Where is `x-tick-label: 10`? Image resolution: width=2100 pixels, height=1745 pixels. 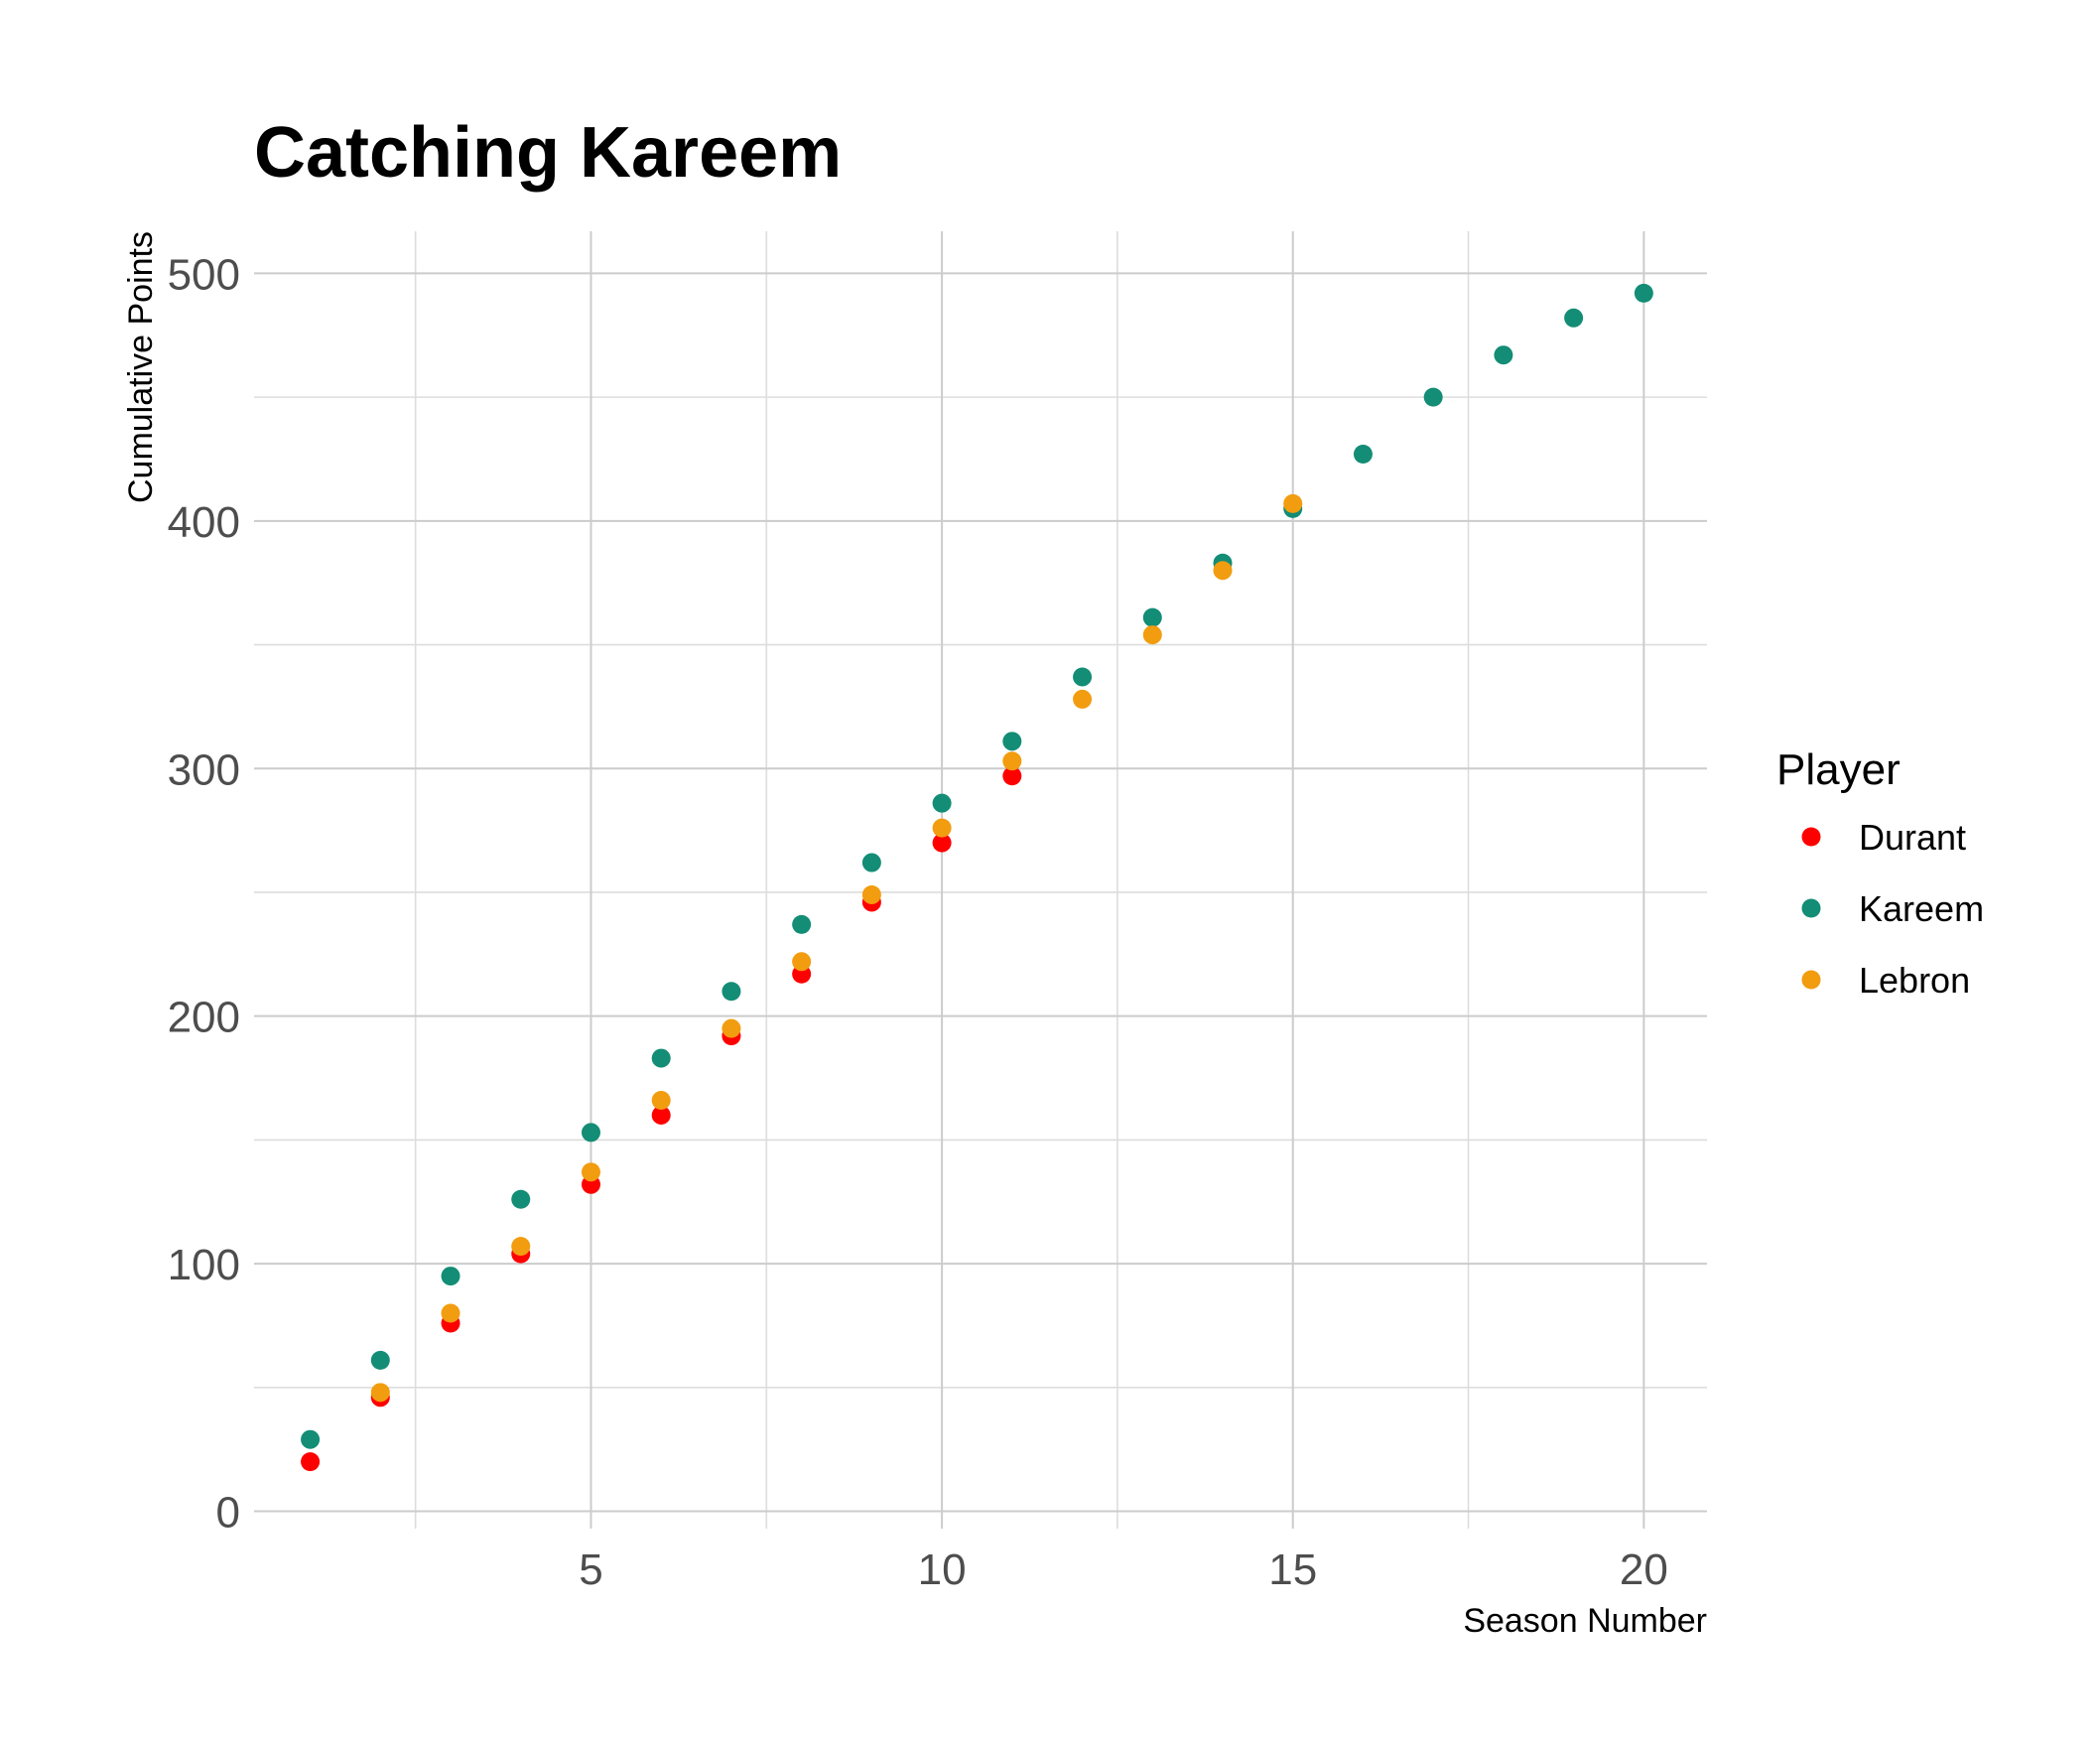 x-tick-label: 10 is located at coordinates (942, 1570).